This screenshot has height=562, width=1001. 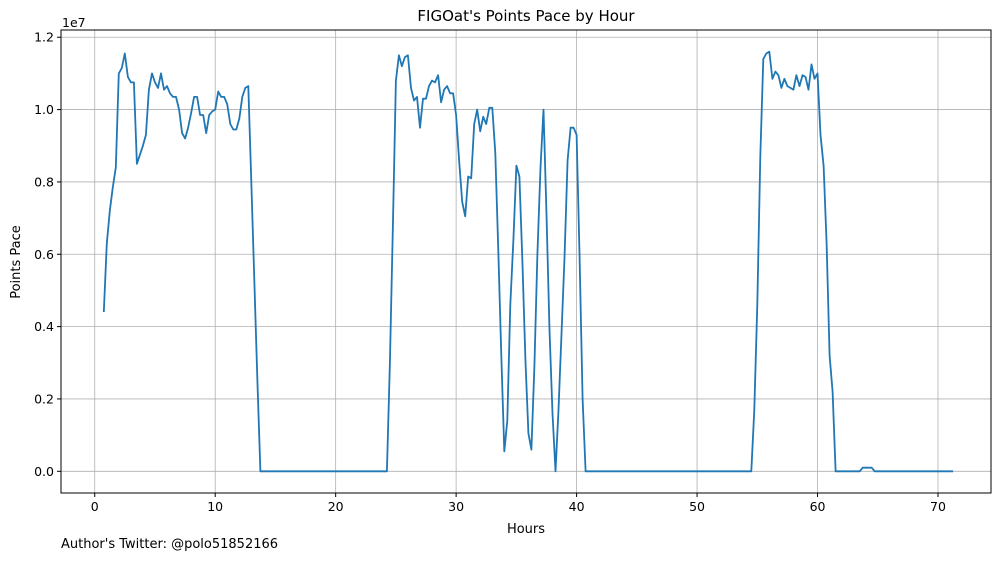 I want to click on x-tick-label: 50, so click(x=697, y=506).